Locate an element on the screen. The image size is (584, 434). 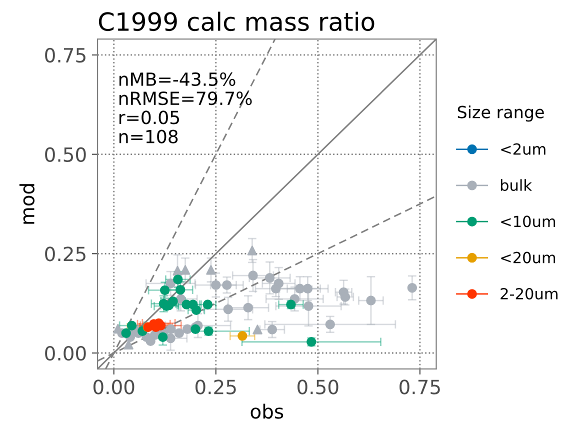
legend-label: 2-20um is located at coordinates (529, 294).